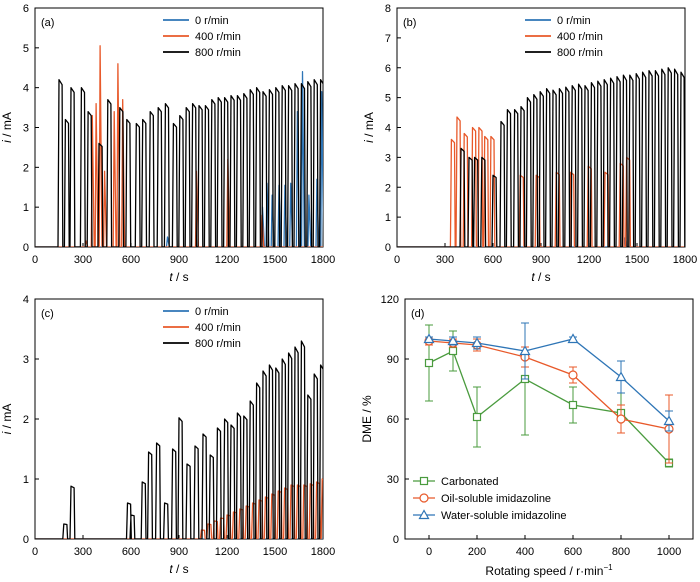 This screenshot has width=700, height=582. Describe the element at coordinates (393, 360) in the screenshot. I see `y-tick-label: 90` at that location.